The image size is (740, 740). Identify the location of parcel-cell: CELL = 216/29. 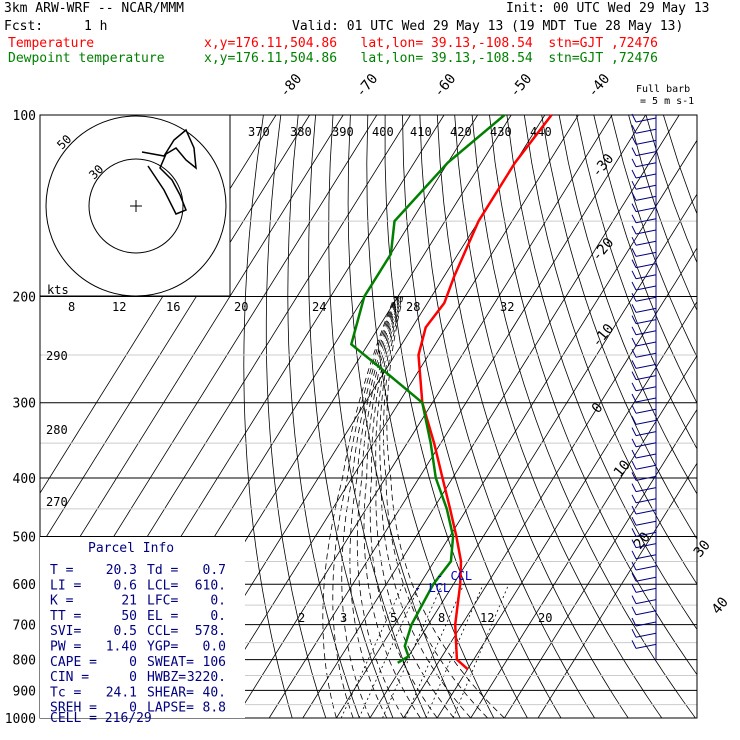
(101, 718).